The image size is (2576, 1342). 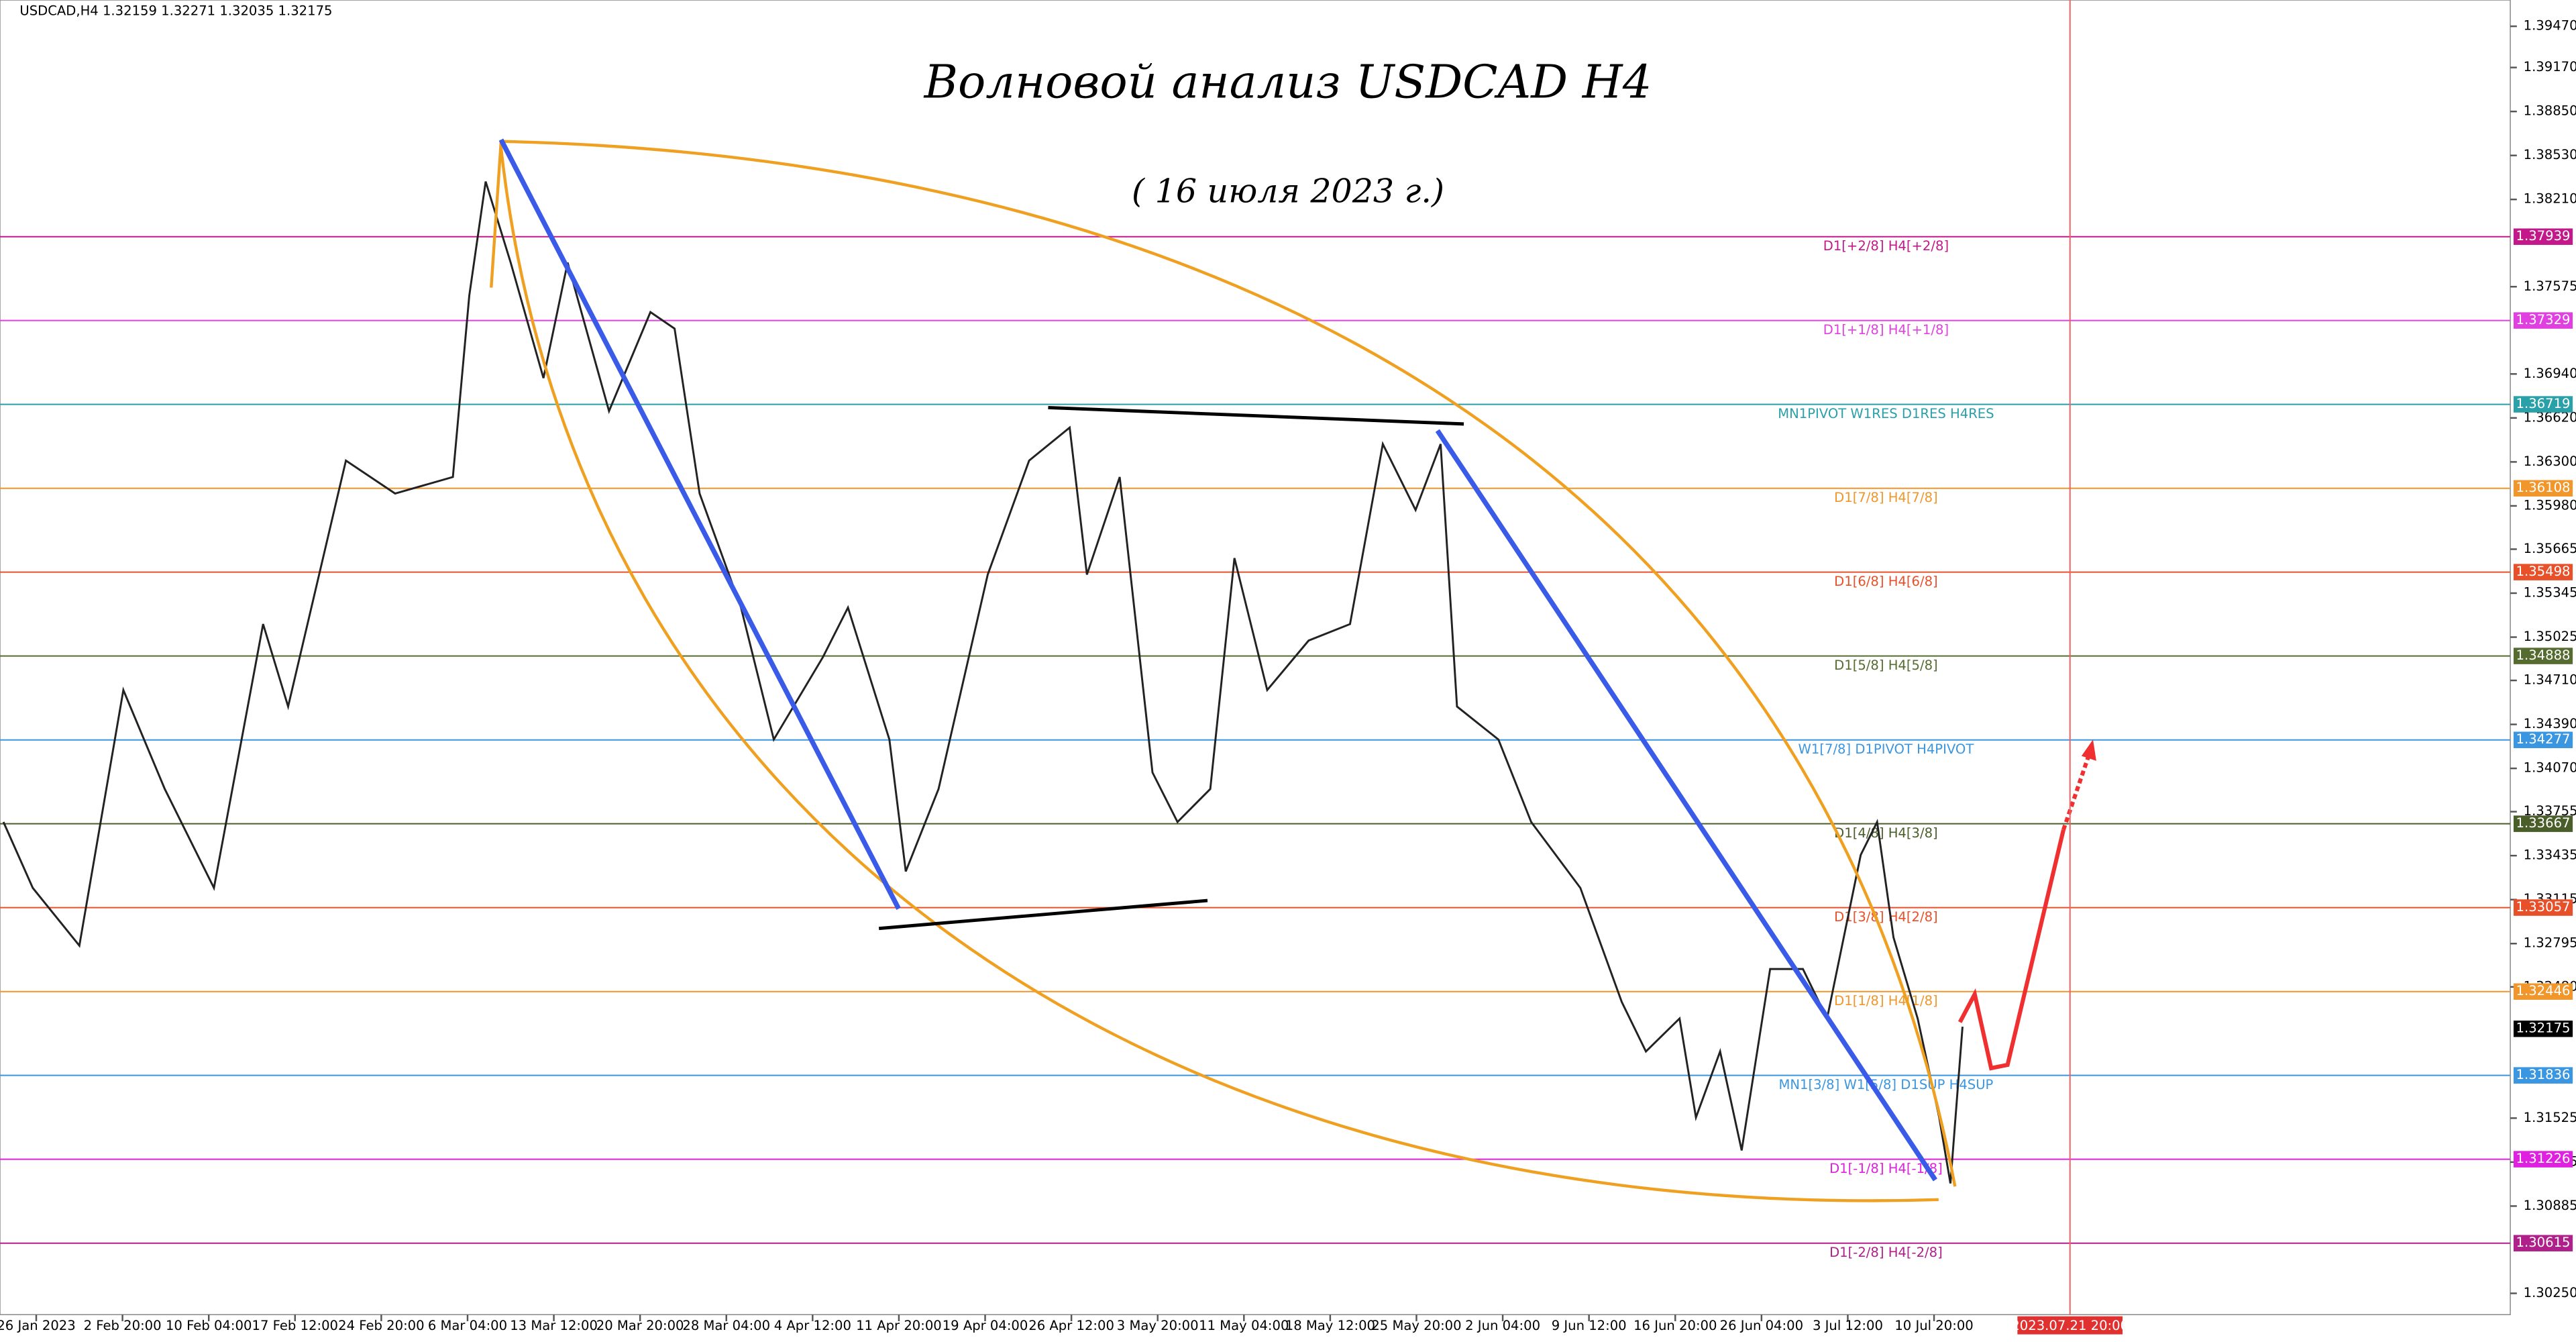 What do you see at coordinates (2550, 417) in the screenshot?
I see `y-tick-label: 1.36620` at bounding box center [2550, 417].